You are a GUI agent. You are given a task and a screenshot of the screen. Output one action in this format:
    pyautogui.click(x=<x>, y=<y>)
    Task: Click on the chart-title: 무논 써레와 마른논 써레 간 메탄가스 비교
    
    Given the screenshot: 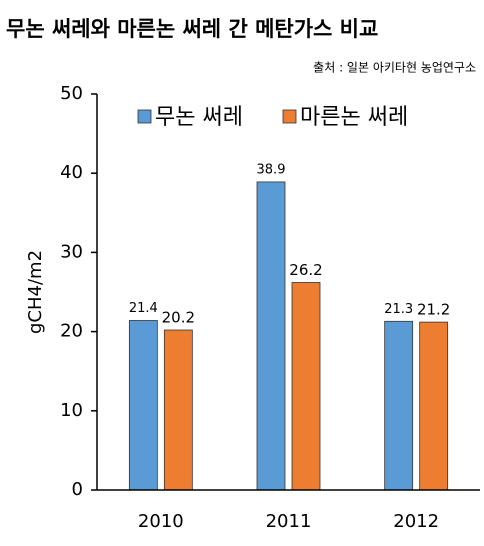 What is the action you would take?
    pyautogui.click(x=192, y=29)
    